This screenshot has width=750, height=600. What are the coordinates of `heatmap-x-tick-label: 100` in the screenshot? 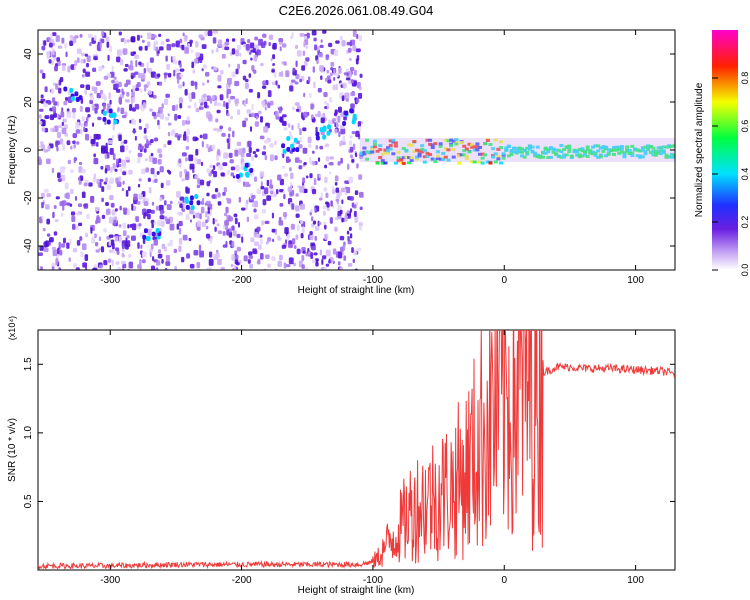 It's located at (635, 280).